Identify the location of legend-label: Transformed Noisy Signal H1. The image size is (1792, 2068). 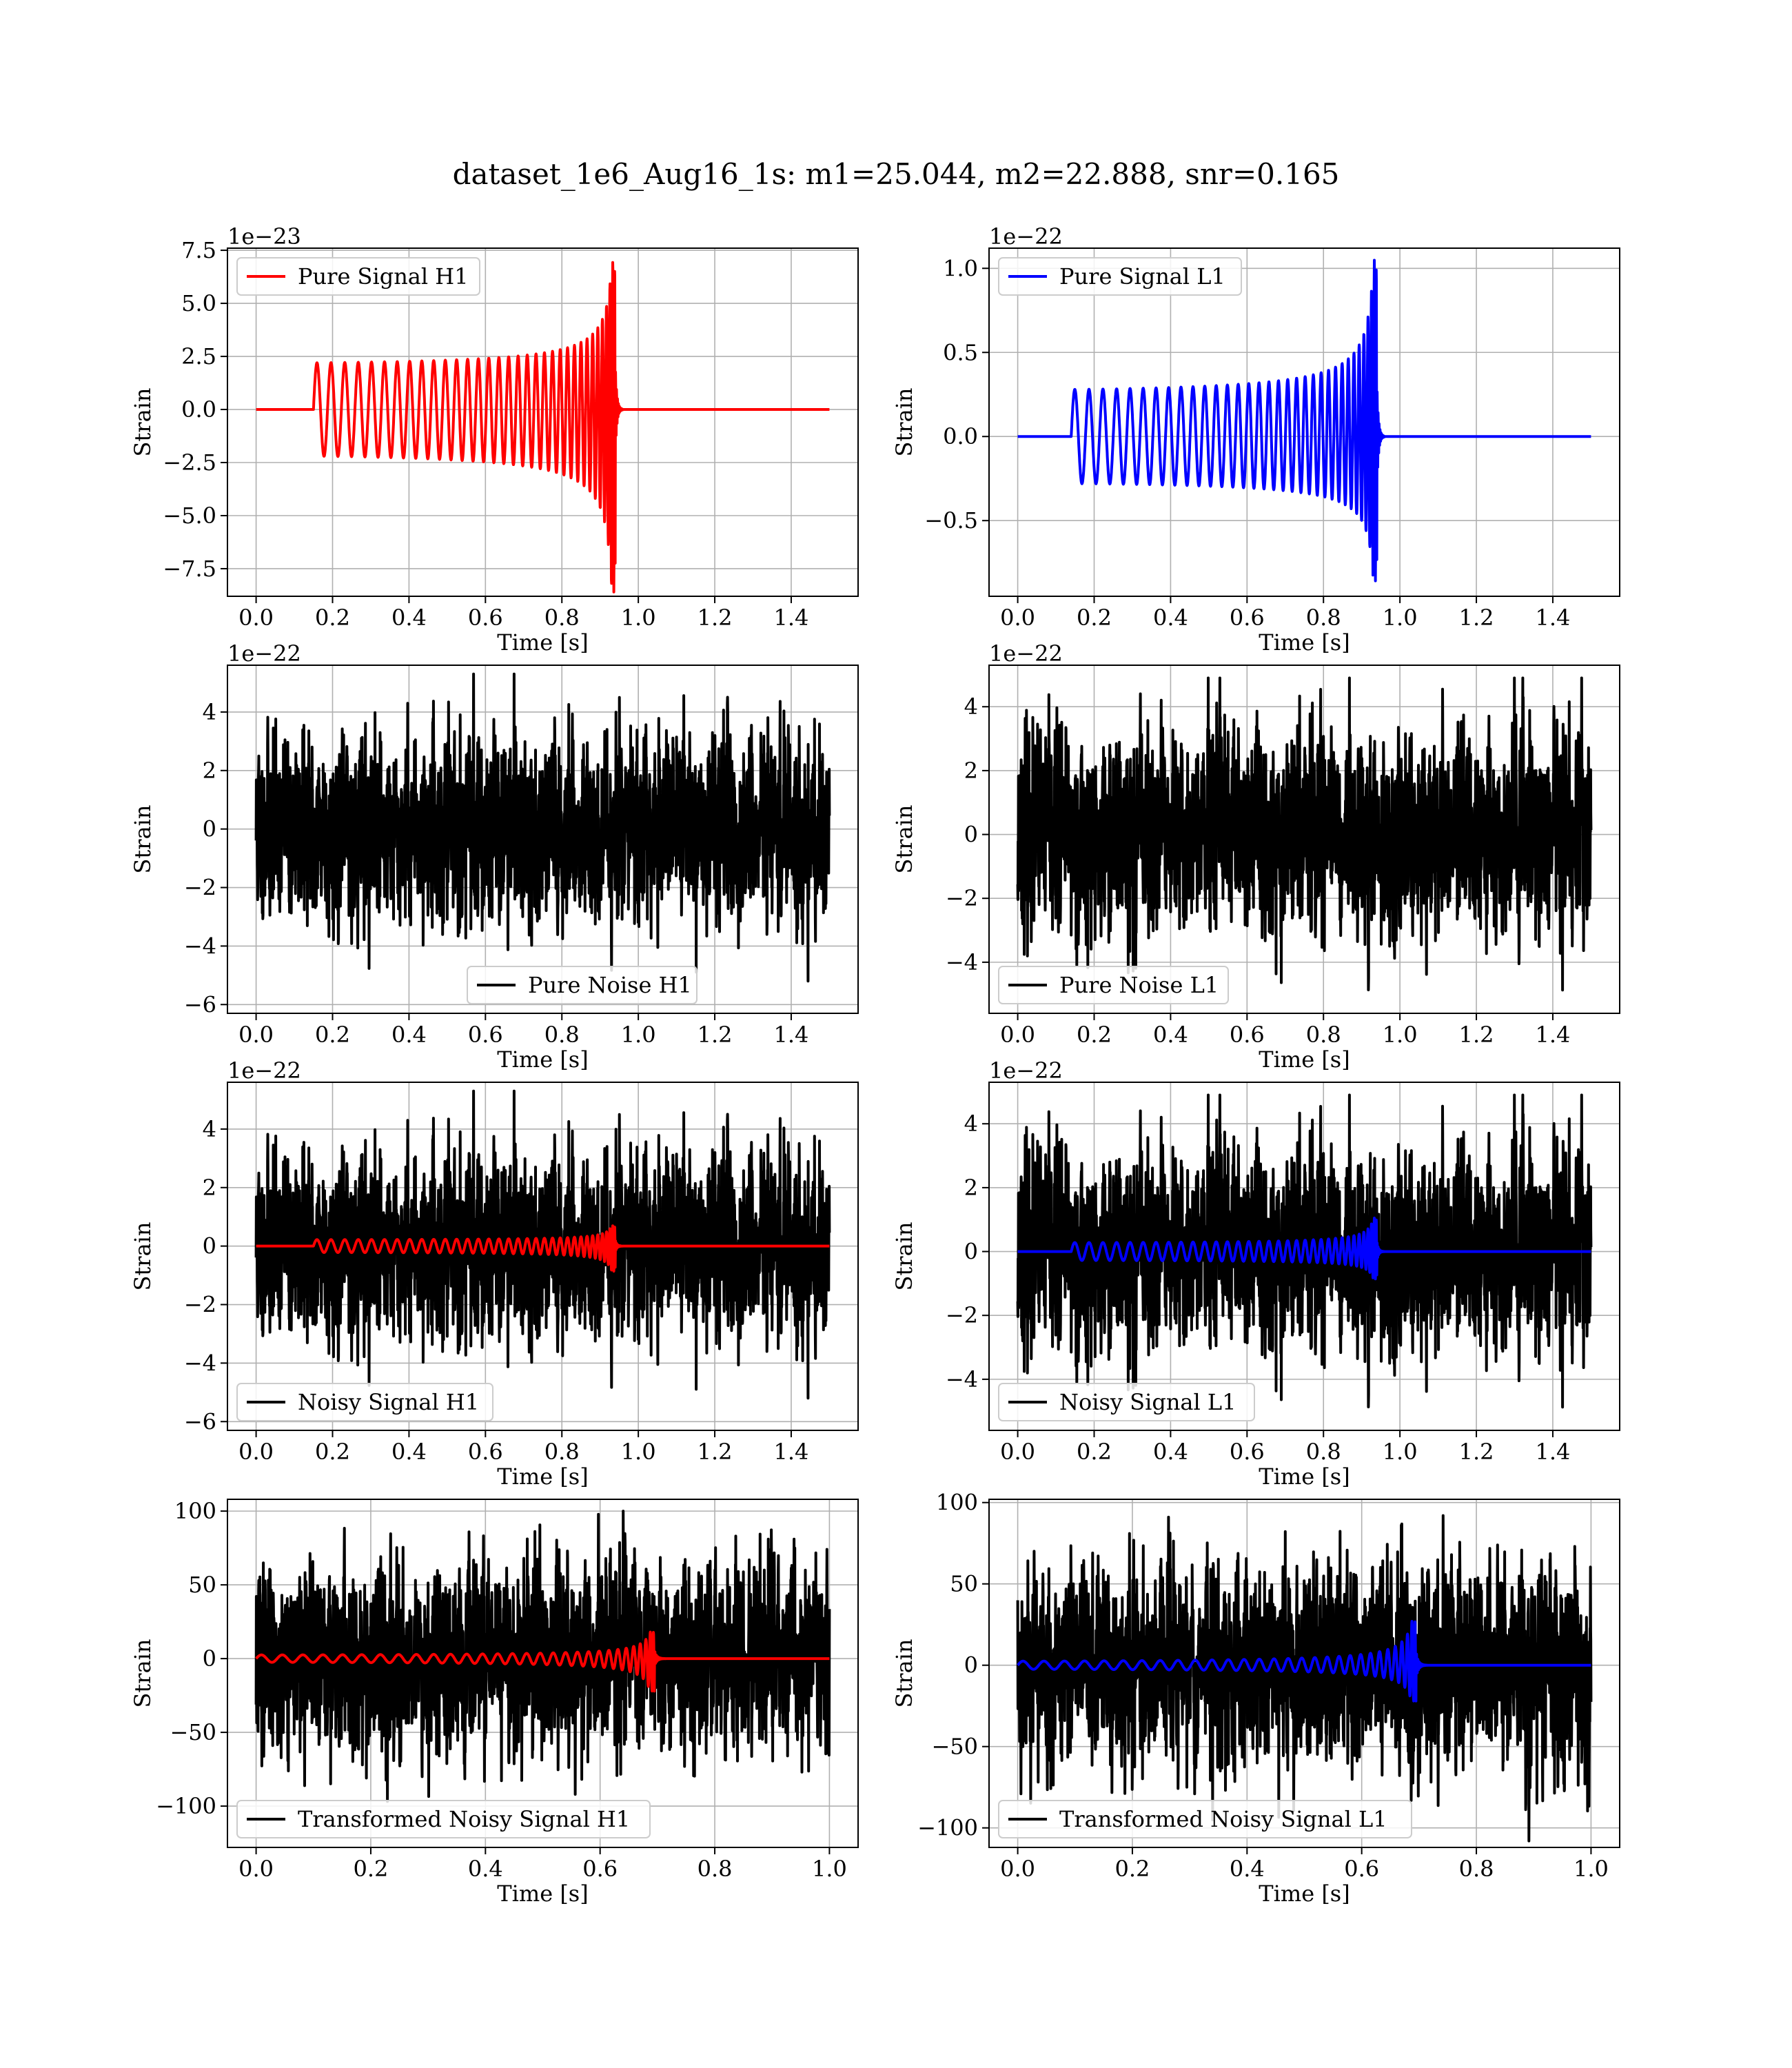
(464, 1819).